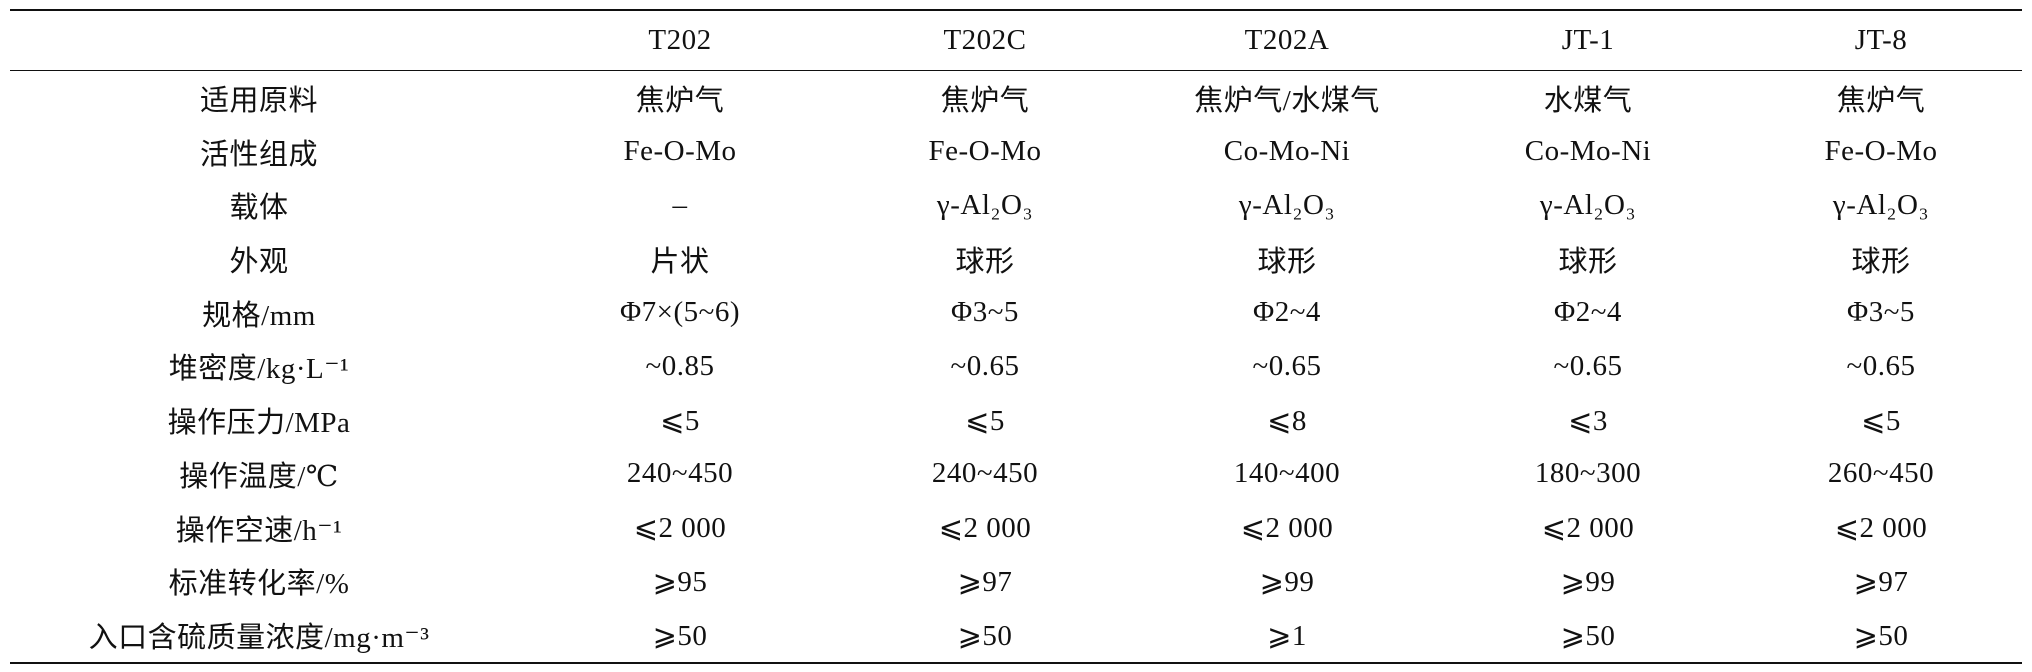 This screenshot has width=2032, height=672. What do you see at coordinates (680, 40) in the screenshot?
I see `column-header: T202` at bounding box center [680, 40].